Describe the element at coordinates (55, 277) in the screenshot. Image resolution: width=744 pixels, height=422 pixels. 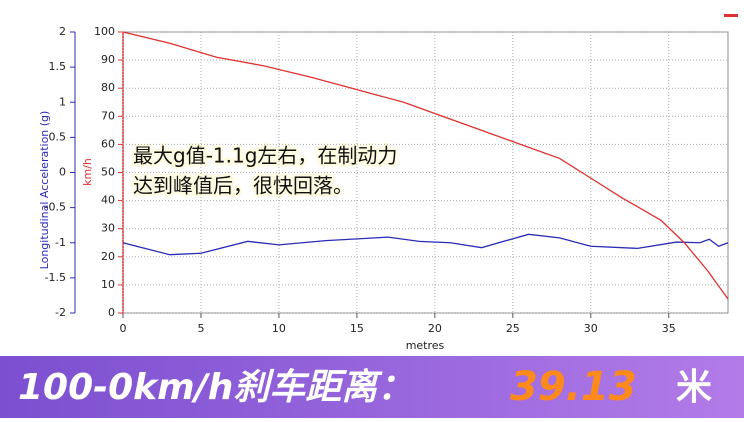
I see `y-tick-label: -1.5` at that location.